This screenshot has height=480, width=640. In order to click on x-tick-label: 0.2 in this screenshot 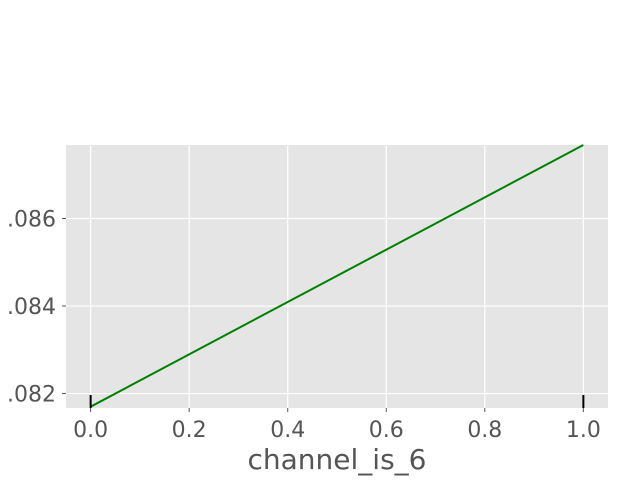, I will do `click(189, 430)`.